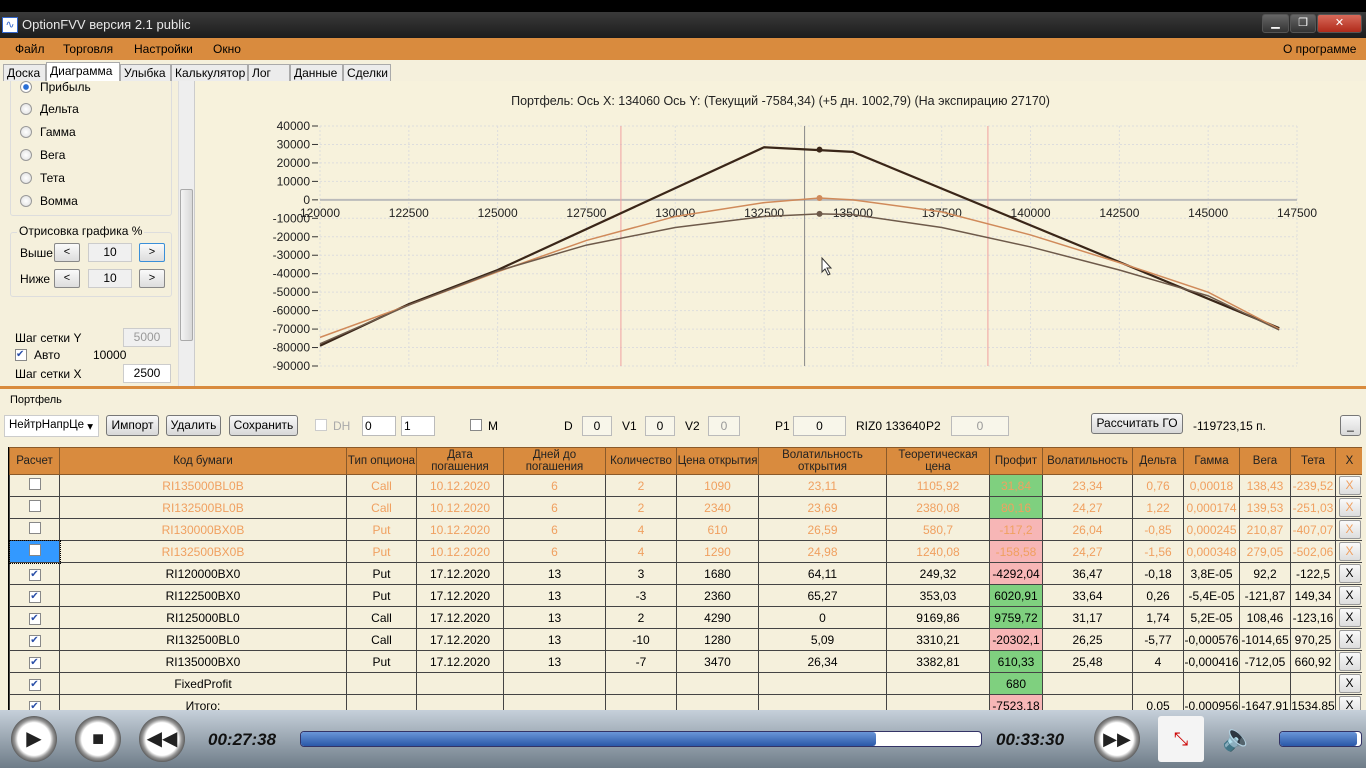  Describe the element at coordinates (1265, 461) in the screenshot. I see `column-header: Вега` at that location.